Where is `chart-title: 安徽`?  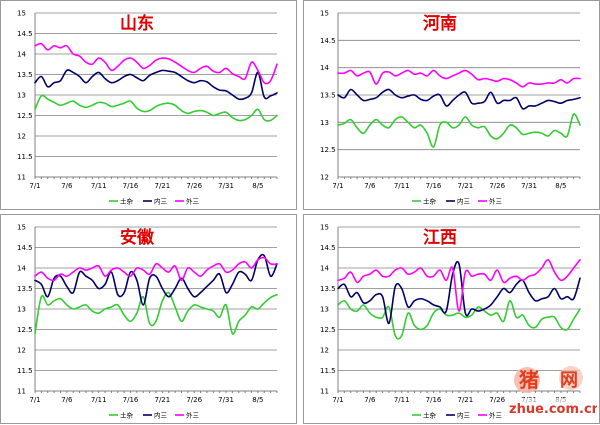
chart-title: 安徽 is located at coordinates (137, 237).